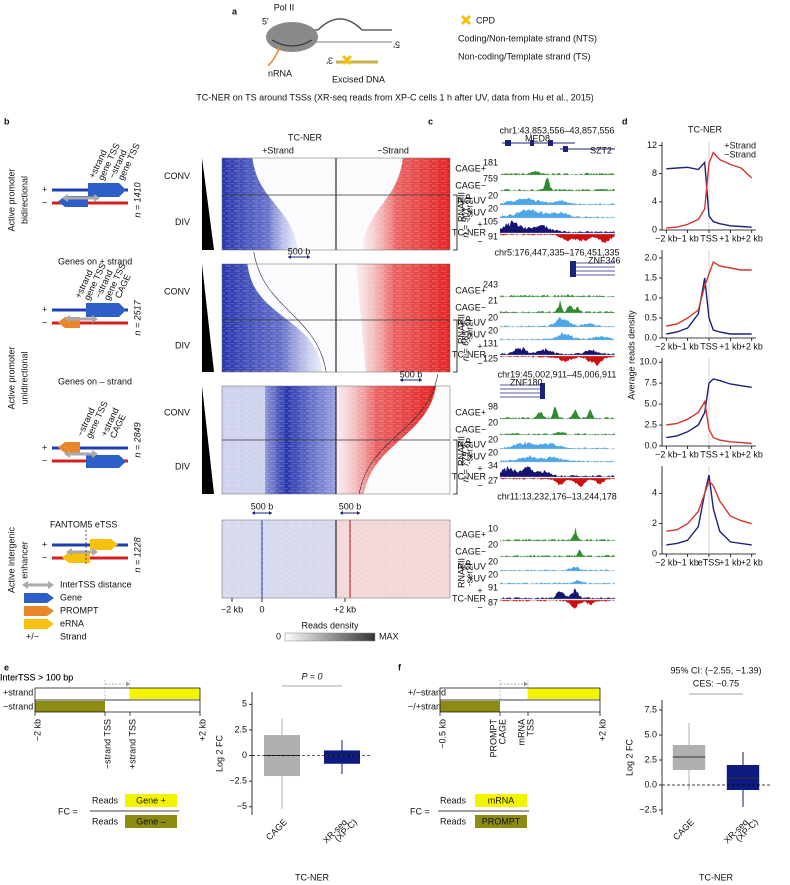 The image size is (790, 885). What do you see at coordinates (182, 466) in the screenshot?
I see `label: DIV` at bounding box center [182, 466].